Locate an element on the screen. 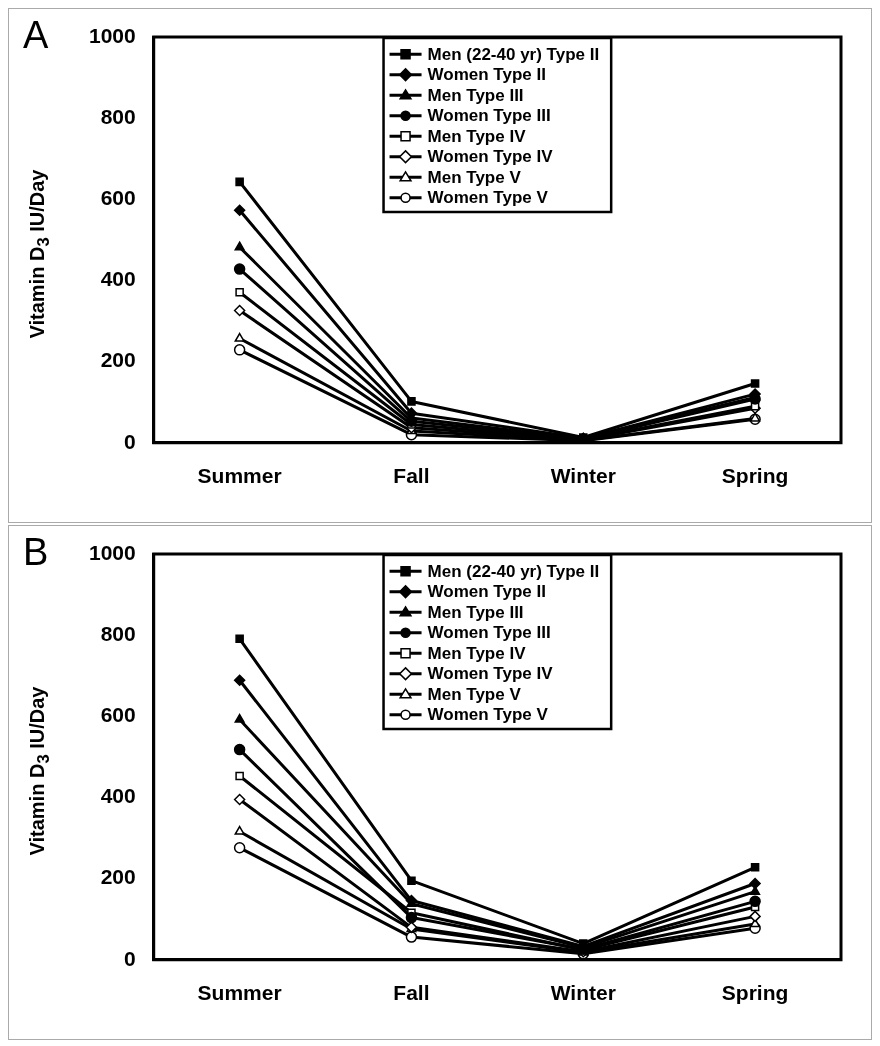  chart-title: A is located at coordinates (36, 35).